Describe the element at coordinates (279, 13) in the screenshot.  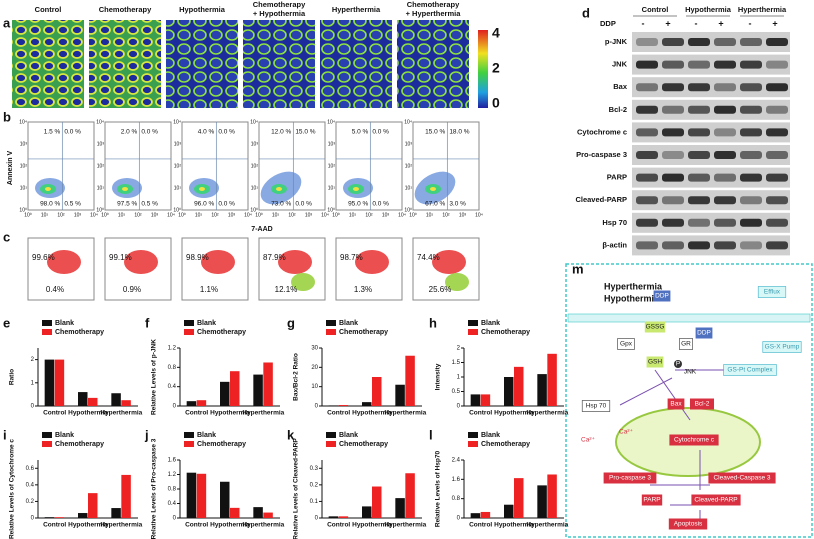
I see `column-header: + Hypothermia` at that location.